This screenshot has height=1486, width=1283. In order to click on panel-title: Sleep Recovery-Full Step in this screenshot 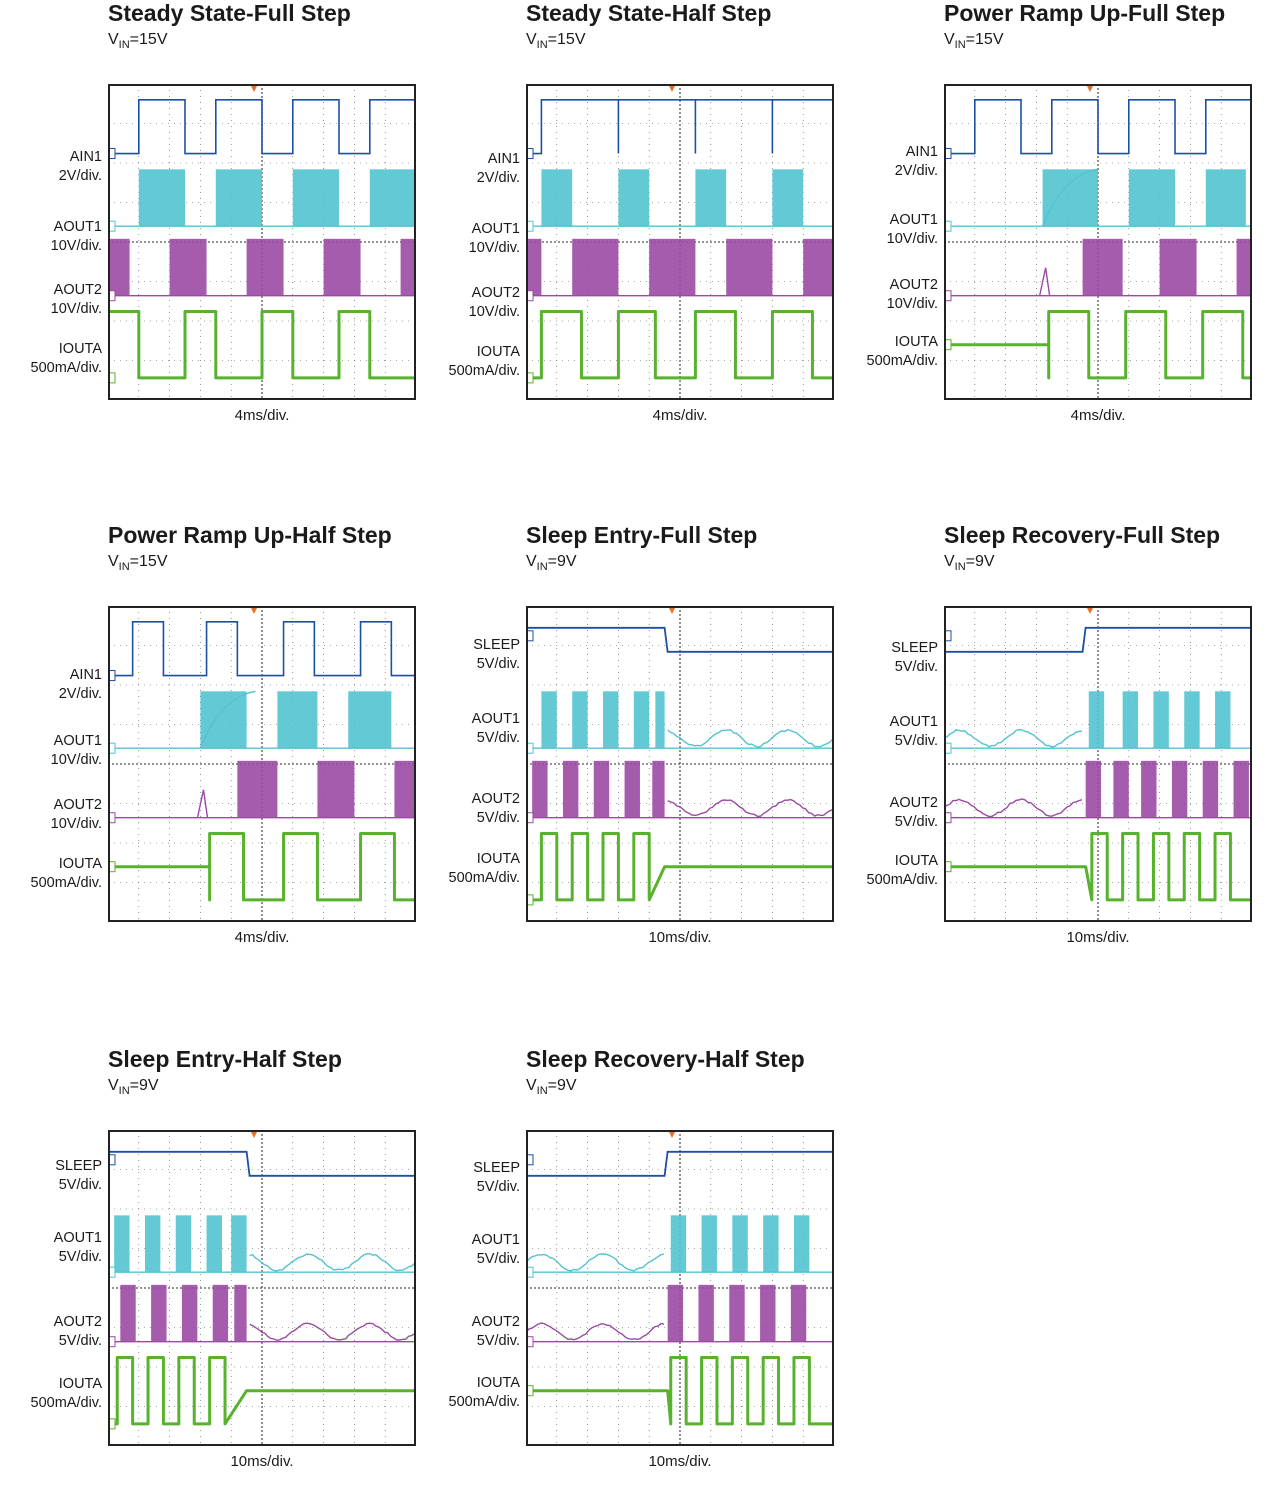, I will do `click(1082, 535)`.